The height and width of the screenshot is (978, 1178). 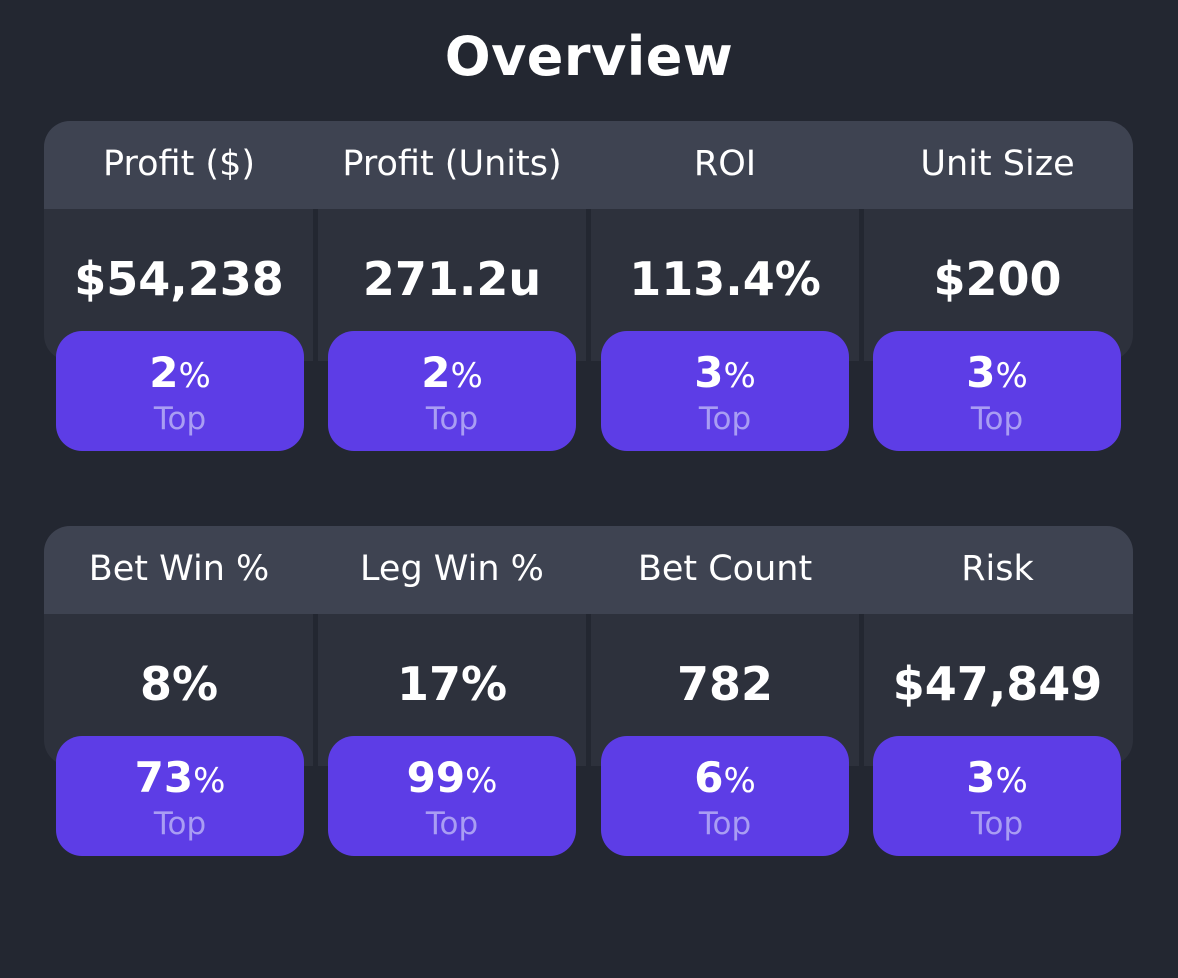 What do you see at coordinates (725, 164) in the screenshot?
I see `stat-label-roi: ROI` at bounding box center [725, 164].